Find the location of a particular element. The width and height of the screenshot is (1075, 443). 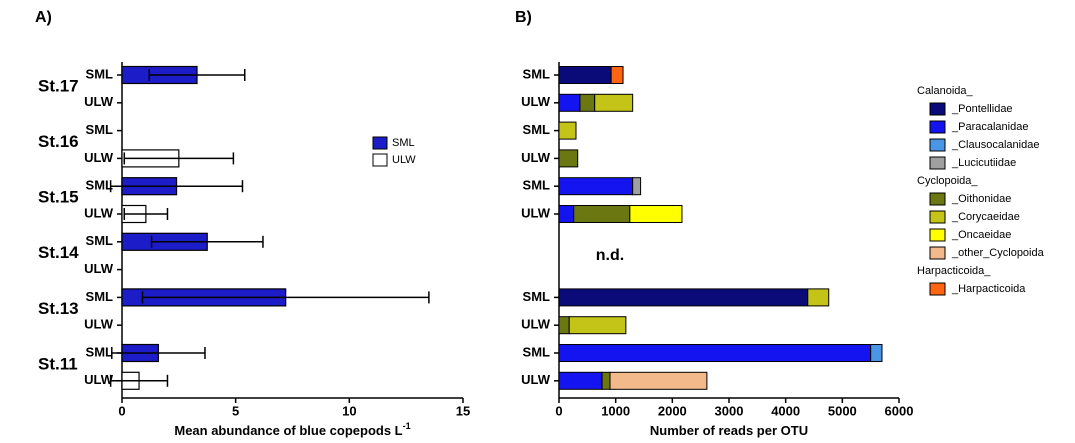

x-tick-label: 10 is located at coordinates (349, 410).